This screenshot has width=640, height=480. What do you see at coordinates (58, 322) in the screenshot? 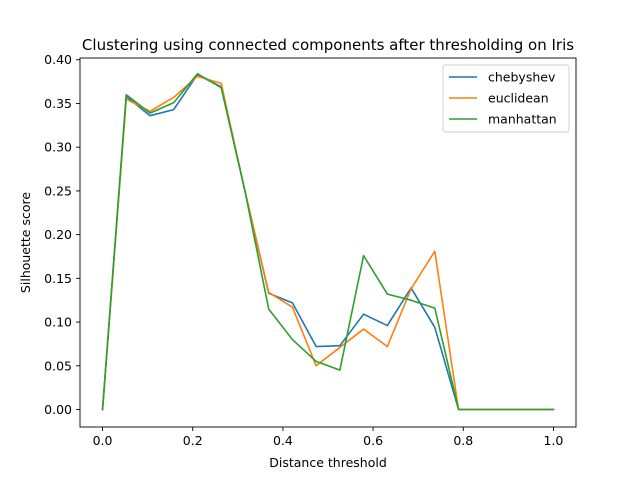
I see `y-tick-label: 0.10` at bounding box center [58, 322].